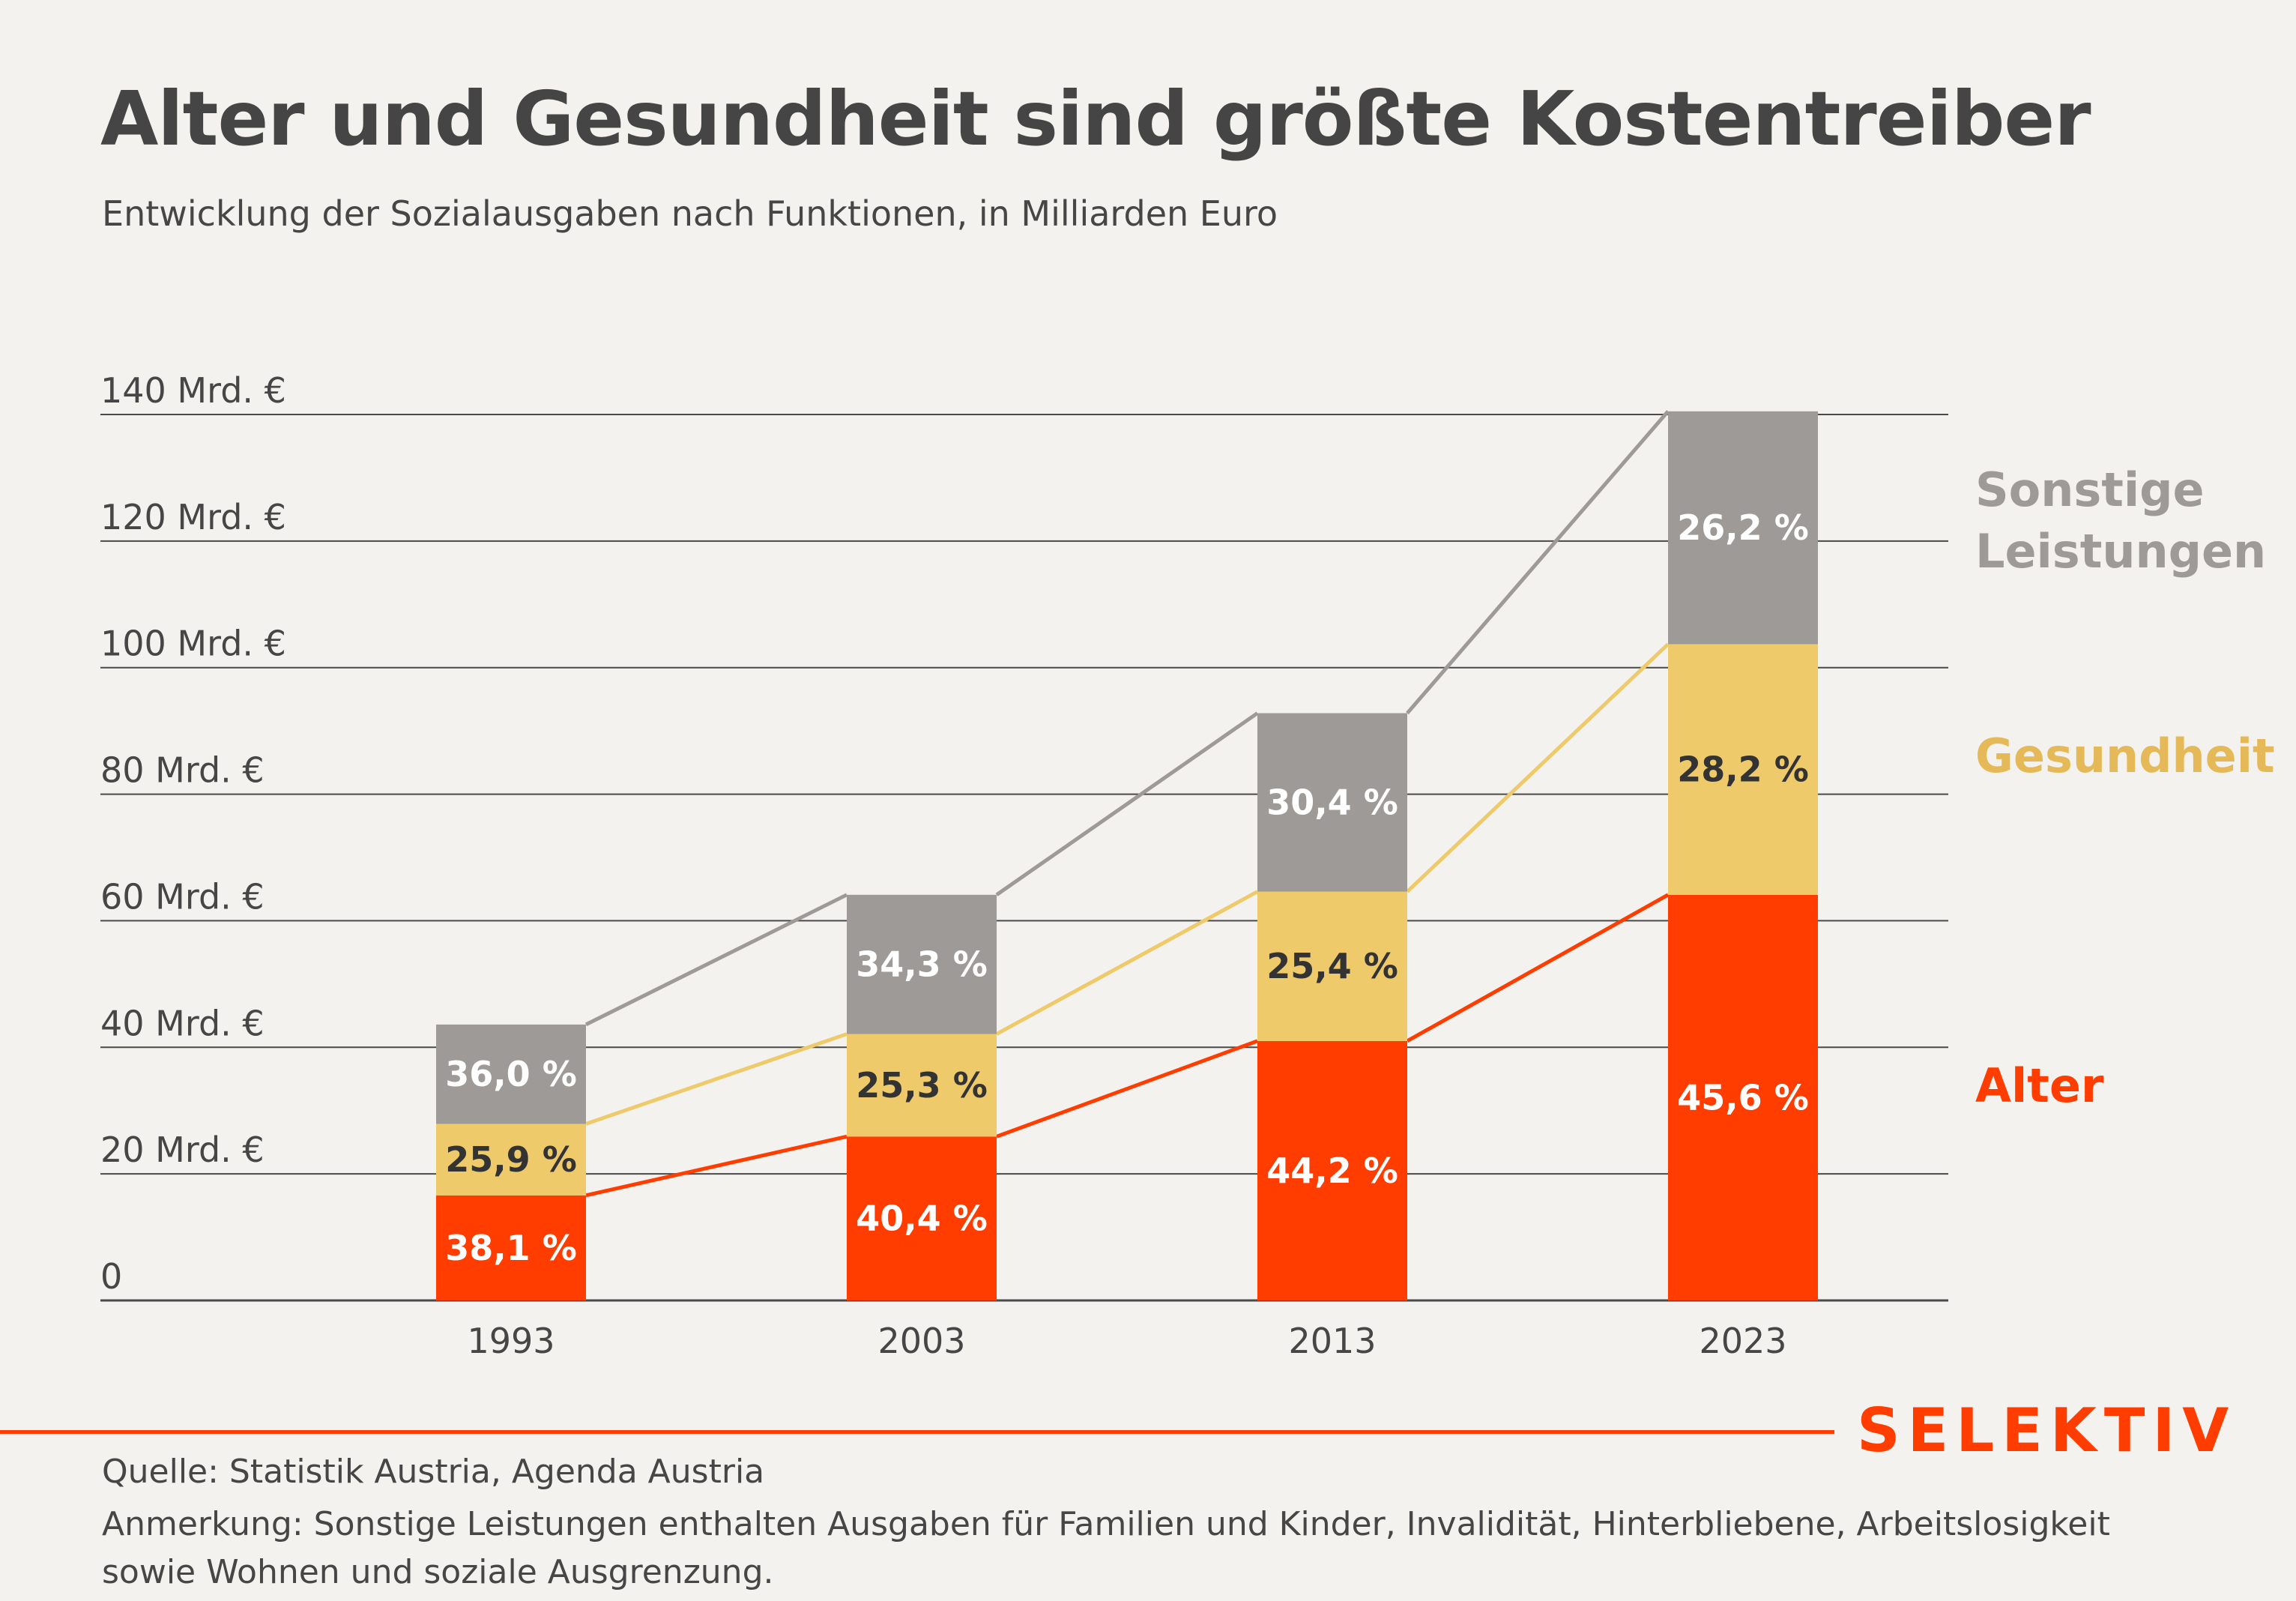 The height and width of the screenshot is (1601, 2296). What do you see at coordinates (182, 1150) in the screenshot?
I see `y-tick-label: 20 Mrd. €` at bounding box center [182, 1150].